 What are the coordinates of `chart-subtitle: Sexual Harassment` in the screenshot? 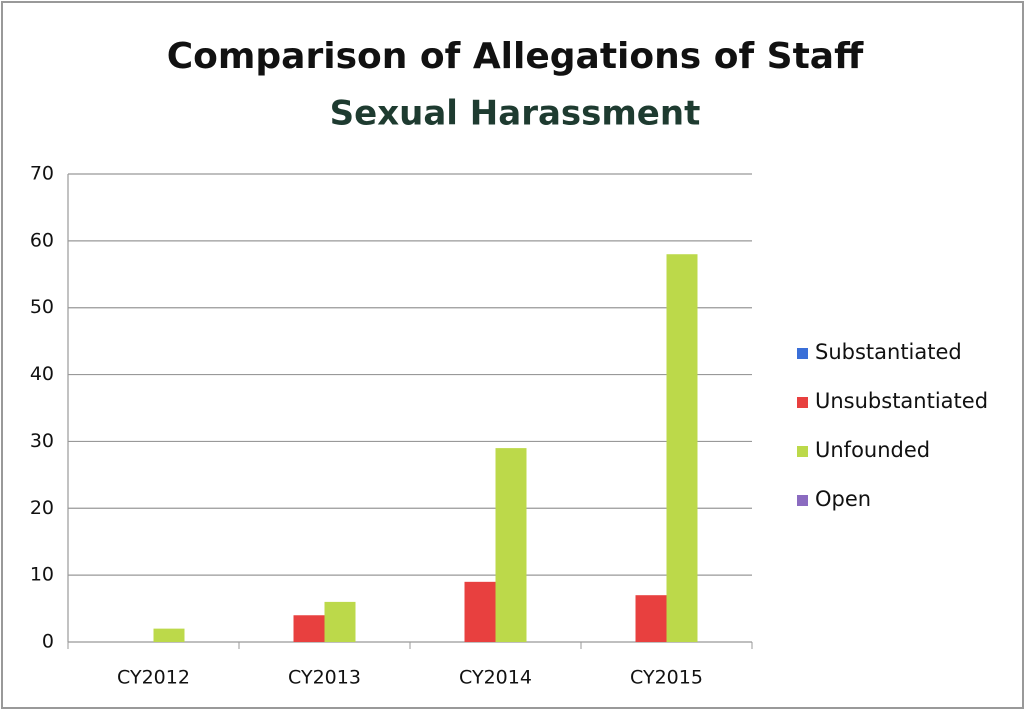 It's located at (515, 114).